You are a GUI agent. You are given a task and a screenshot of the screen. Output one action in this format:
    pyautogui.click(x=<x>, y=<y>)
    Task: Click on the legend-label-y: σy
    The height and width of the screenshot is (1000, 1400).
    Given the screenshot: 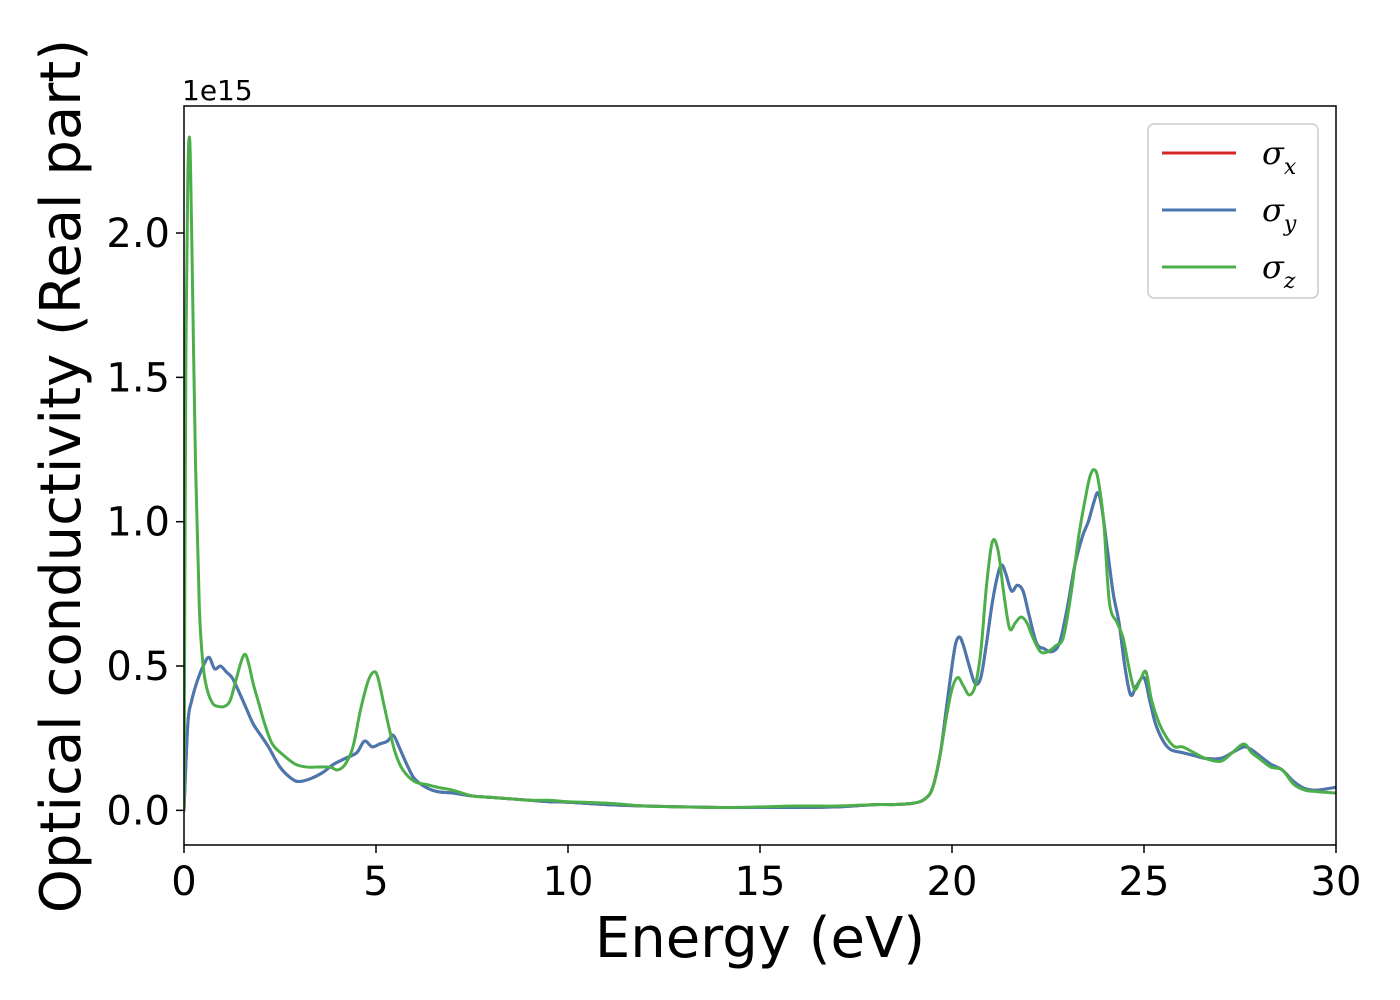 What is the action you would take?
    pyautogui.click(x=1279, y=214)
    